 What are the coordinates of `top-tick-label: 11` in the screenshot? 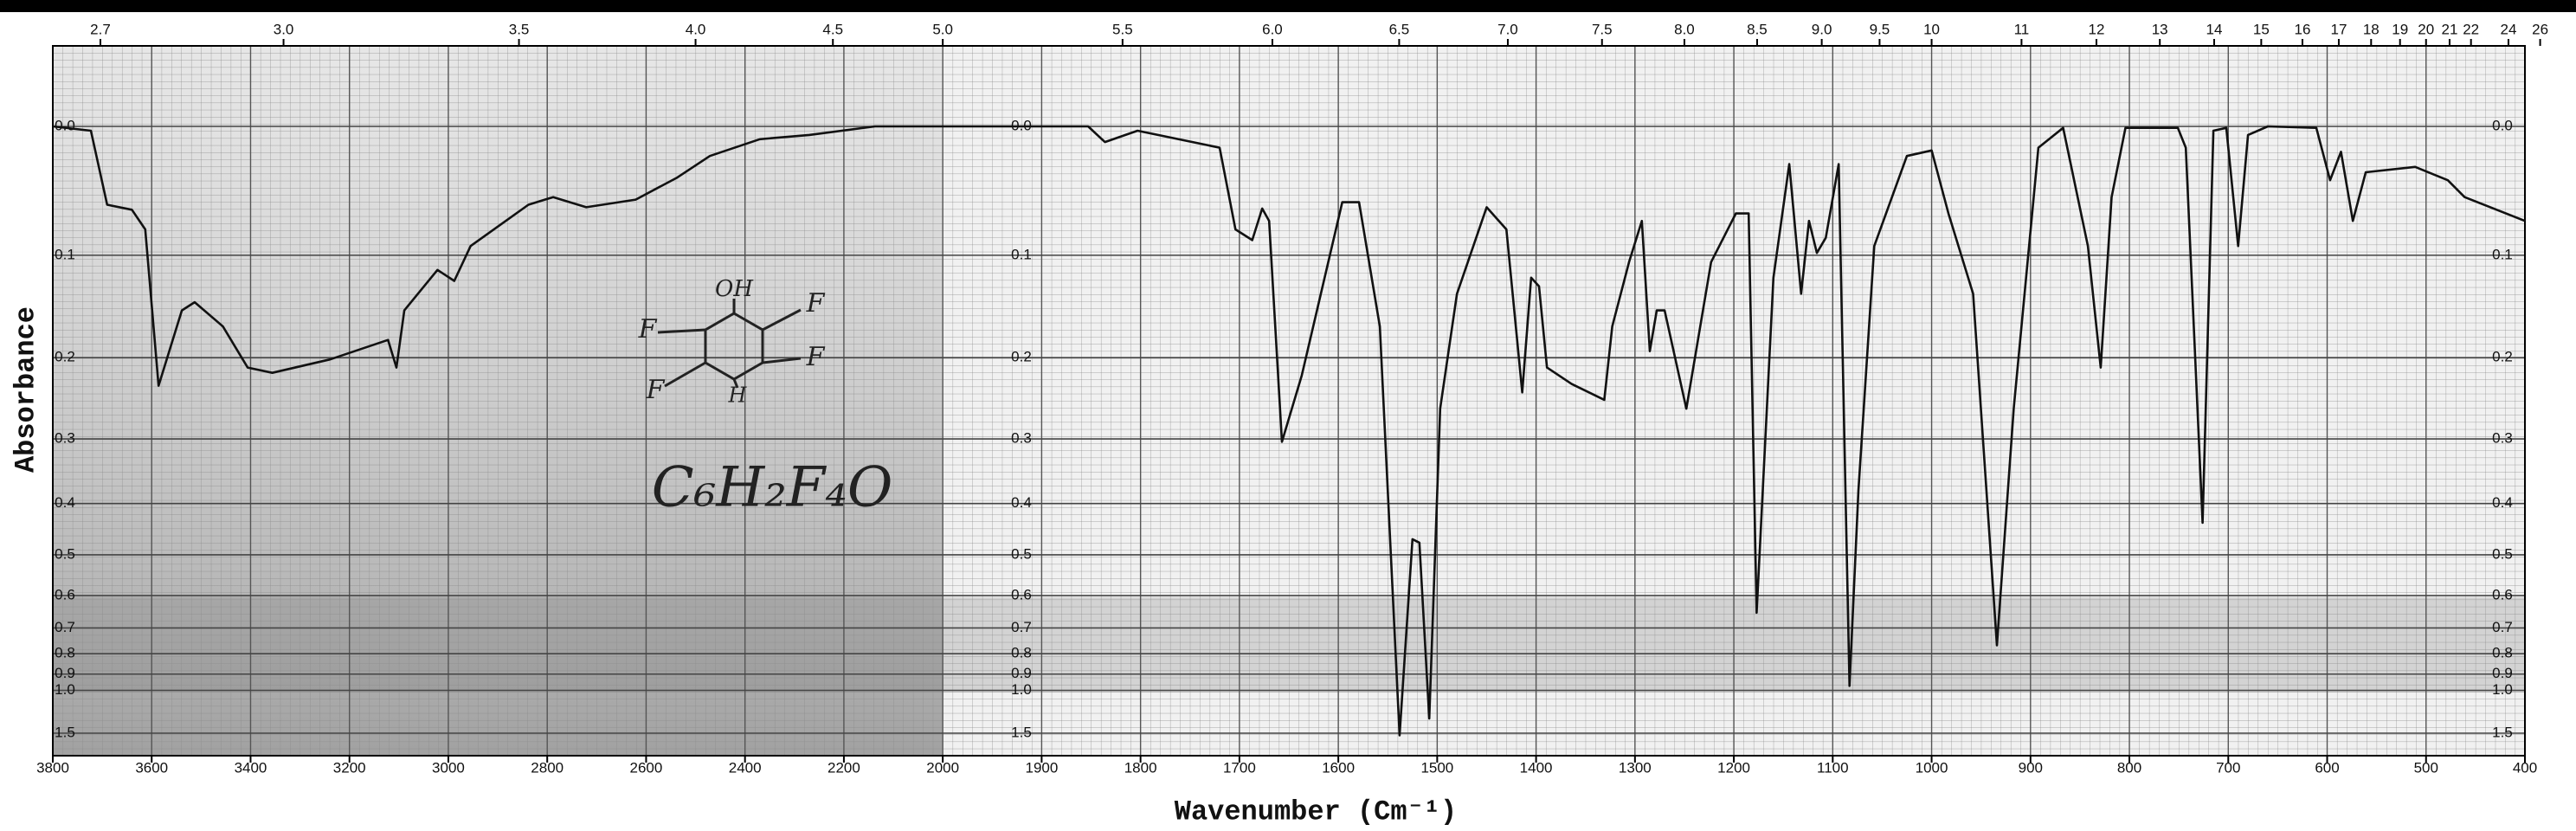 It's located at (2022, 29).